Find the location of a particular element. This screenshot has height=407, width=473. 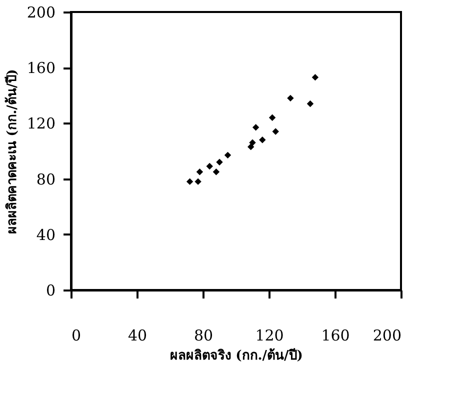

x-tick-label: 40 is located at coordinates (138, 335).